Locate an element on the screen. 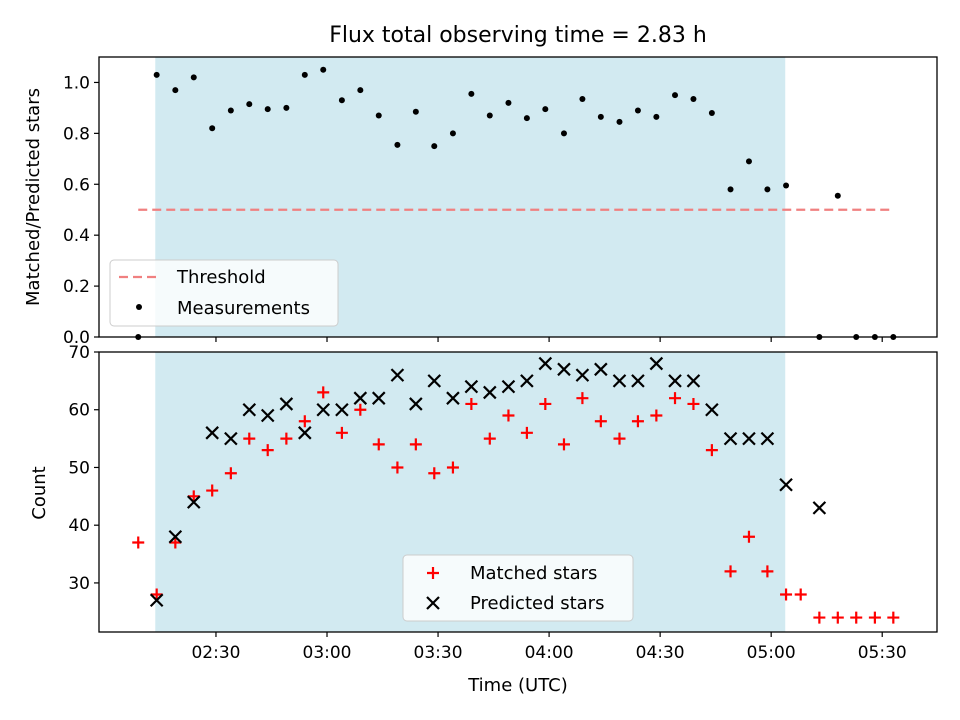 The image size is (960, 720). x-tick-label: 03:30 is located at coordinates (438, 653).